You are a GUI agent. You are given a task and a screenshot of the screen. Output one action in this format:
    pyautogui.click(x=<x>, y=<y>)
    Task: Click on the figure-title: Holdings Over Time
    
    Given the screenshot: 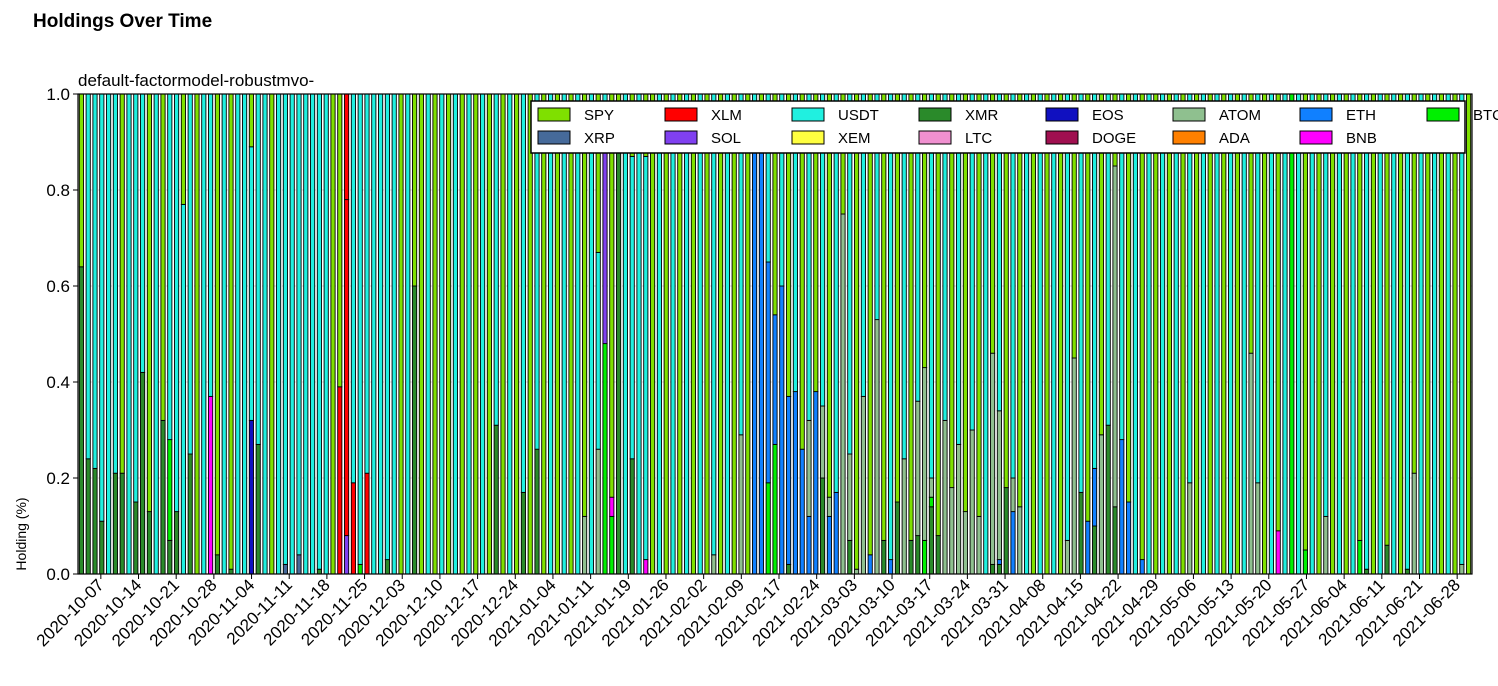 What is the action you would take?
    pyautogui.click(x=123, y=21)
    